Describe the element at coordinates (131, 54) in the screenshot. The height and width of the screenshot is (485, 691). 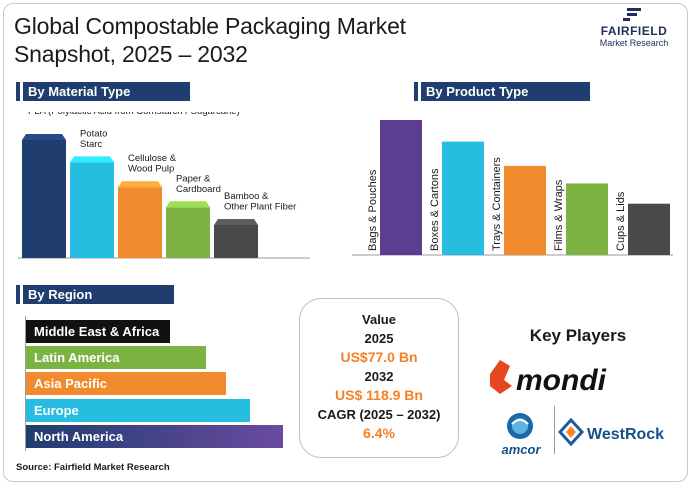
I see `title-line-2: Snapshot, 2025 – 2032` at that location.